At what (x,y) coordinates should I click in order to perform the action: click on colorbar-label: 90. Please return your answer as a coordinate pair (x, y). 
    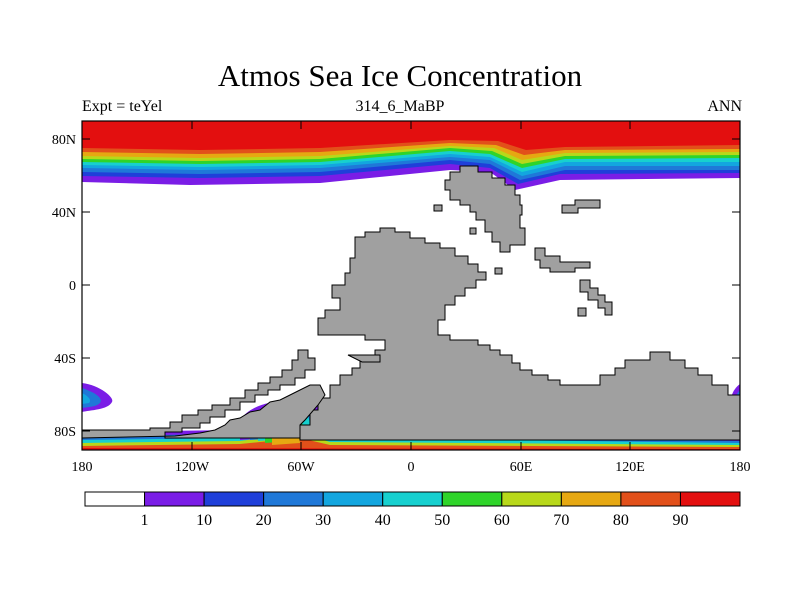
    Looking at the image, I should click on (680, 520).